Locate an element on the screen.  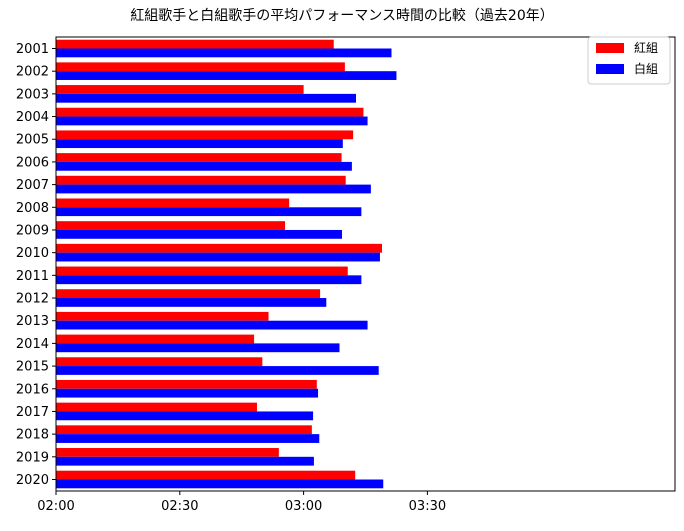
x-tick-label: 02:00 is located at coordinates (55, 506).